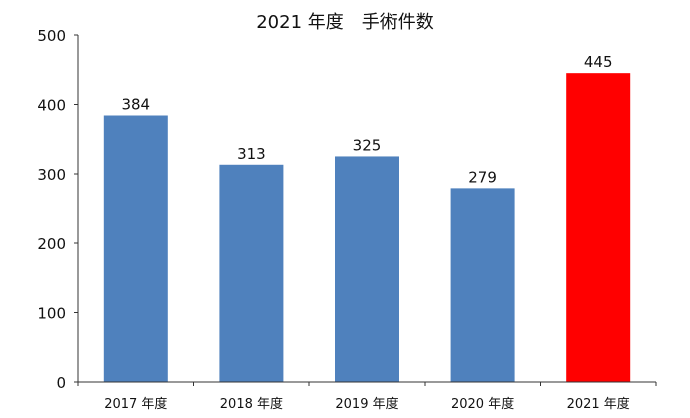 This screenshot has width=690, height=418. I want to click on bar-value-label: 445, so click(598, 62).